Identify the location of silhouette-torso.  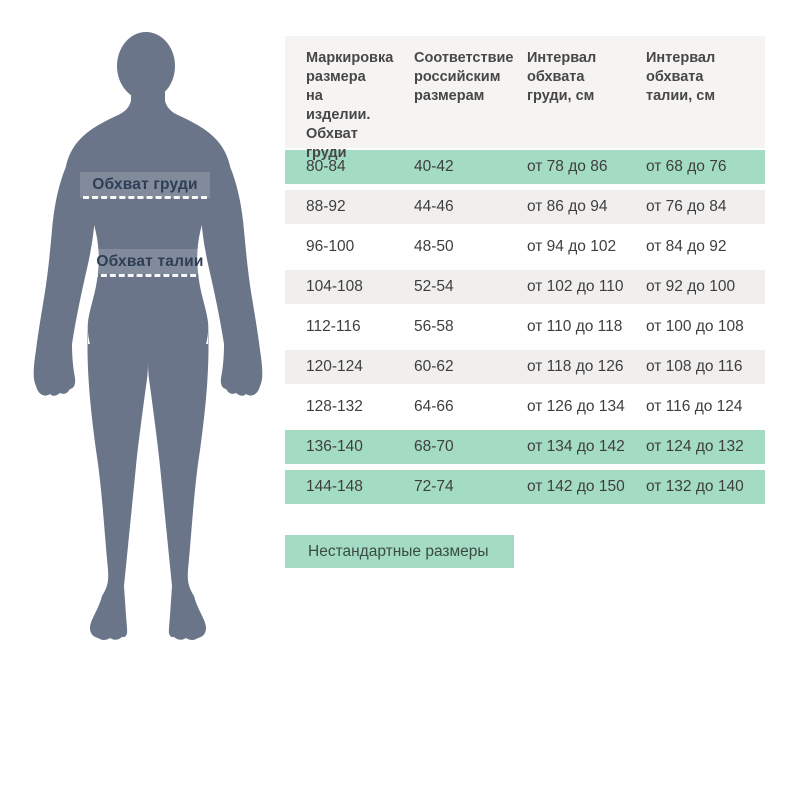
(148, 226).